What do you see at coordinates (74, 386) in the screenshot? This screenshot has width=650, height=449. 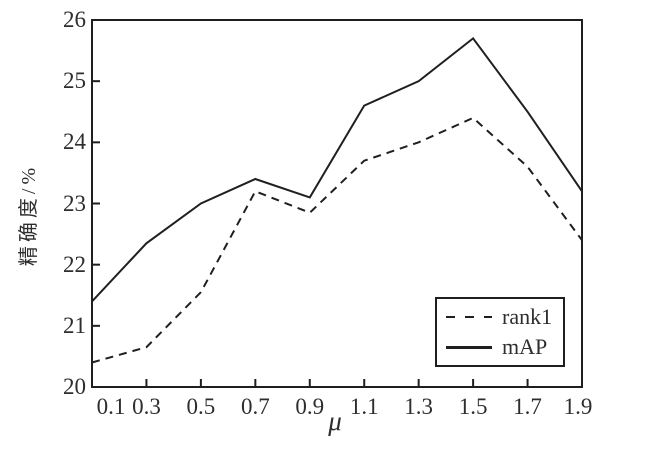 I see `y-tick-label: 20` at bounding box center [74, 386].